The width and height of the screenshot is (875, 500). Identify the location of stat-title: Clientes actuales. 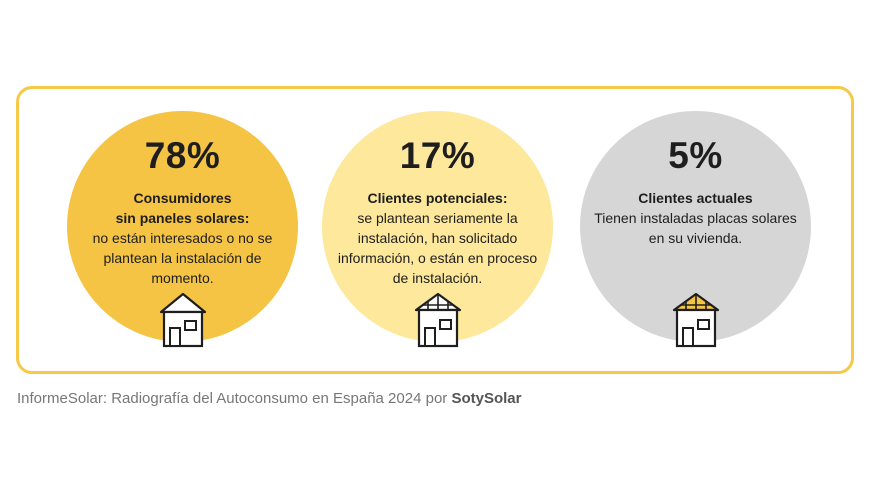
(695, 198).